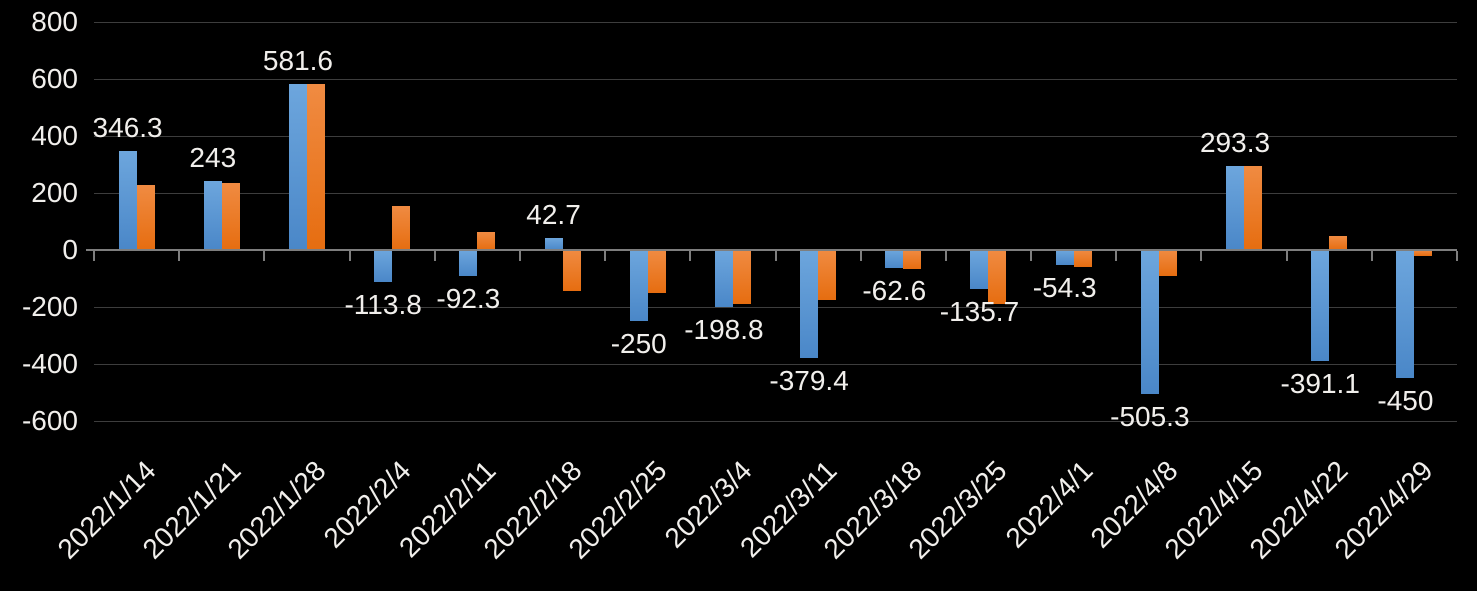 The width and height of the screenshot is (1477, 591). I want to click on data-label: 42.7, so click(553, 214).